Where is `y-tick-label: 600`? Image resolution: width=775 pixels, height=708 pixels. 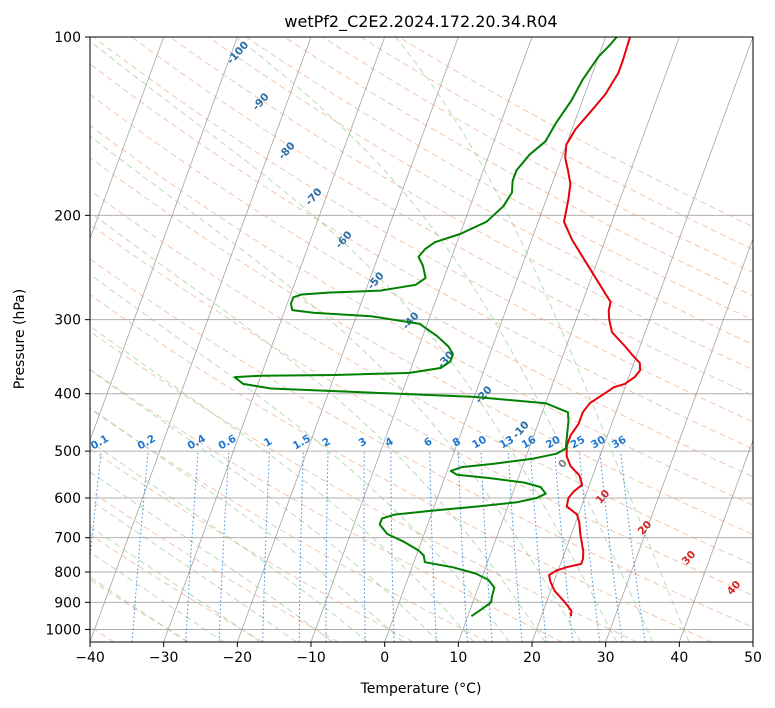
y-tick-label: 600 is located at coordinates (67, 499).